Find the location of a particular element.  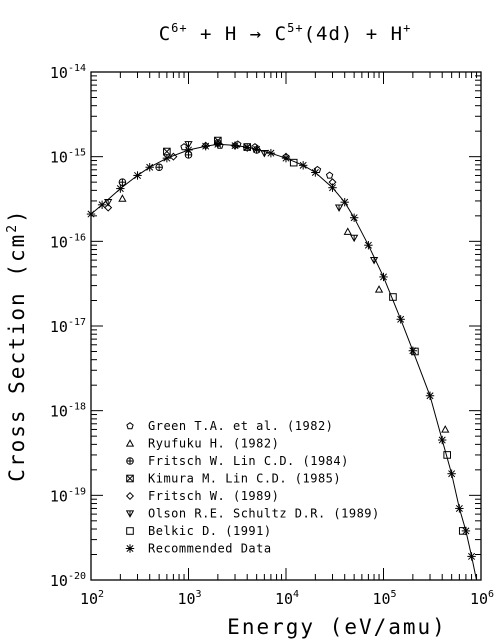

y-tick-label: 10-16 is located at coordinates (68, 241).